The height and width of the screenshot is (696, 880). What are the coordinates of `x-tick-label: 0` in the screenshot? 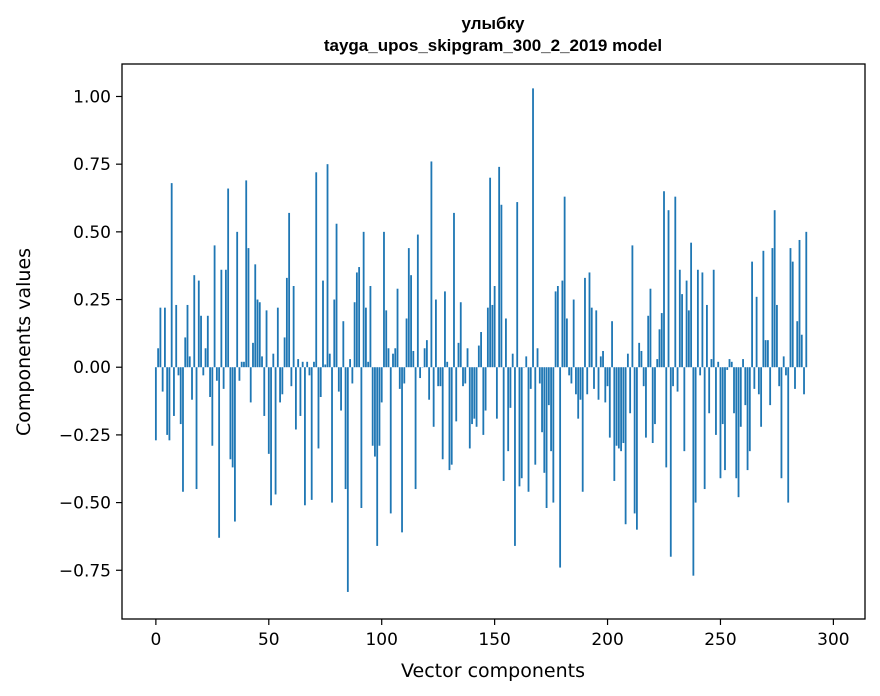 It's located at (155, 640).